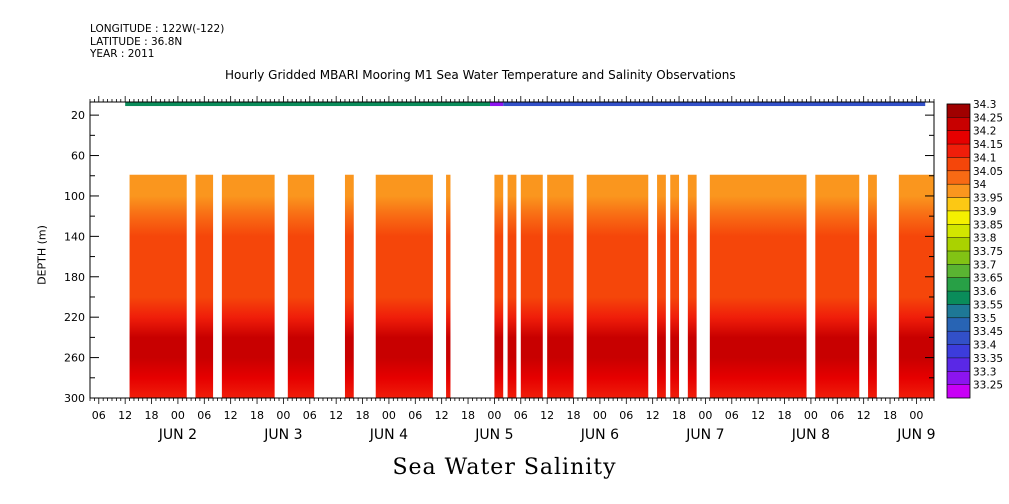 The image size is (1009, 504). I want to click on colorbar-label: 33.9, so click(984, 212).